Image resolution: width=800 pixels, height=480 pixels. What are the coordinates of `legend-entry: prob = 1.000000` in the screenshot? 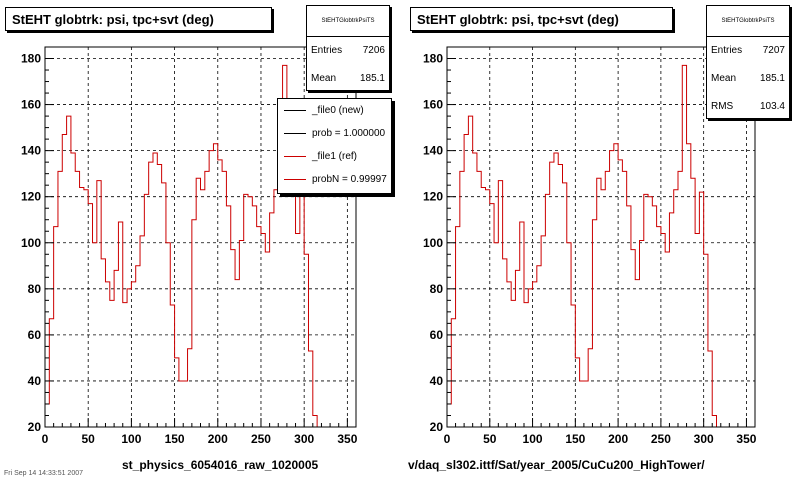 It's located at (334, 133).